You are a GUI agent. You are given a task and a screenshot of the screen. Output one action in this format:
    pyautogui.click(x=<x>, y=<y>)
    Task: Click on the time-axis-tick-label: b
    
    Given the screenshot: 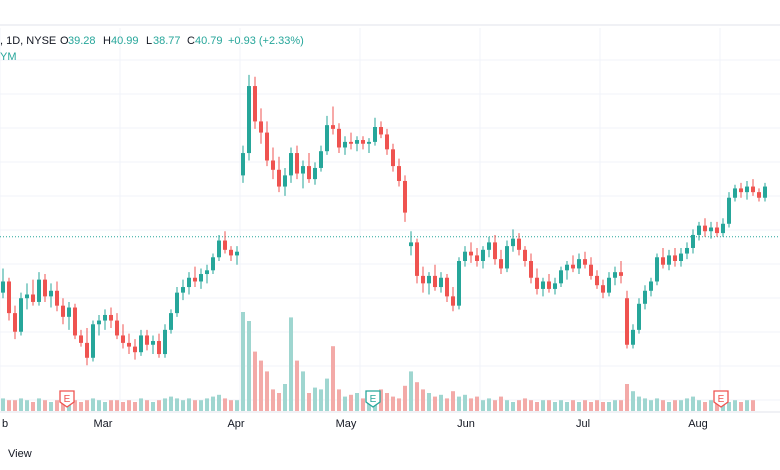 What is the action you would take?
    pyautogui.click(x=5, y=424)
    